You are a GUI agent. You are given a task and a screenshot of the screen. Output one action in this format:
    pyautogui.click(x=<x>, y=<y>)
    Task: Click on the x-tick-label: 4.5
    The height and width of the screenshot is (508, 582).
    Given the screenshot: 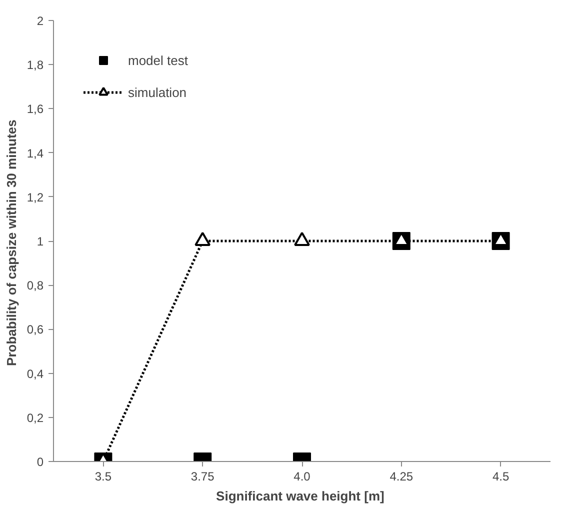 What is the action you would take?
    pyautogui.click(x=501, y=477)
    